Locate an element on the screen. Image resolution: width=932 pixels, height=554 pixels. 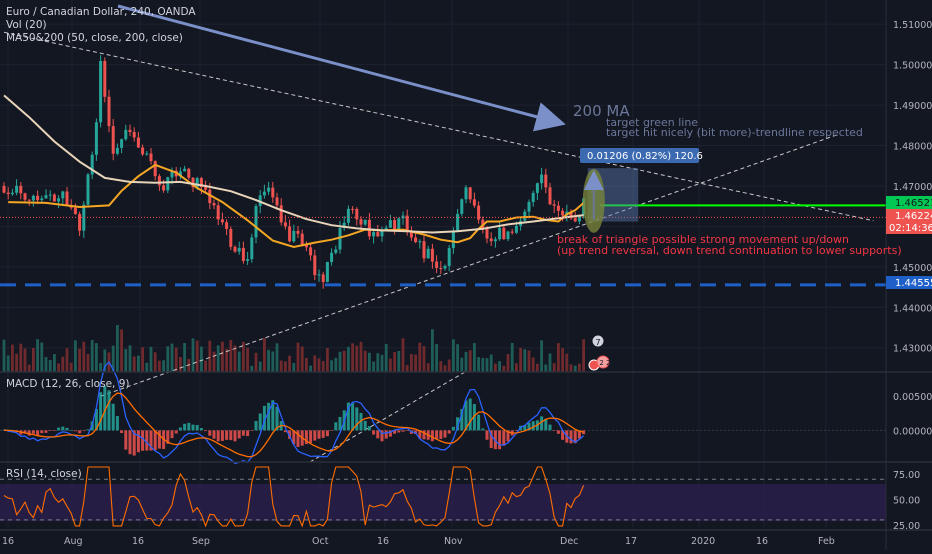
rsi-pane is located at coordinates (443, 497).